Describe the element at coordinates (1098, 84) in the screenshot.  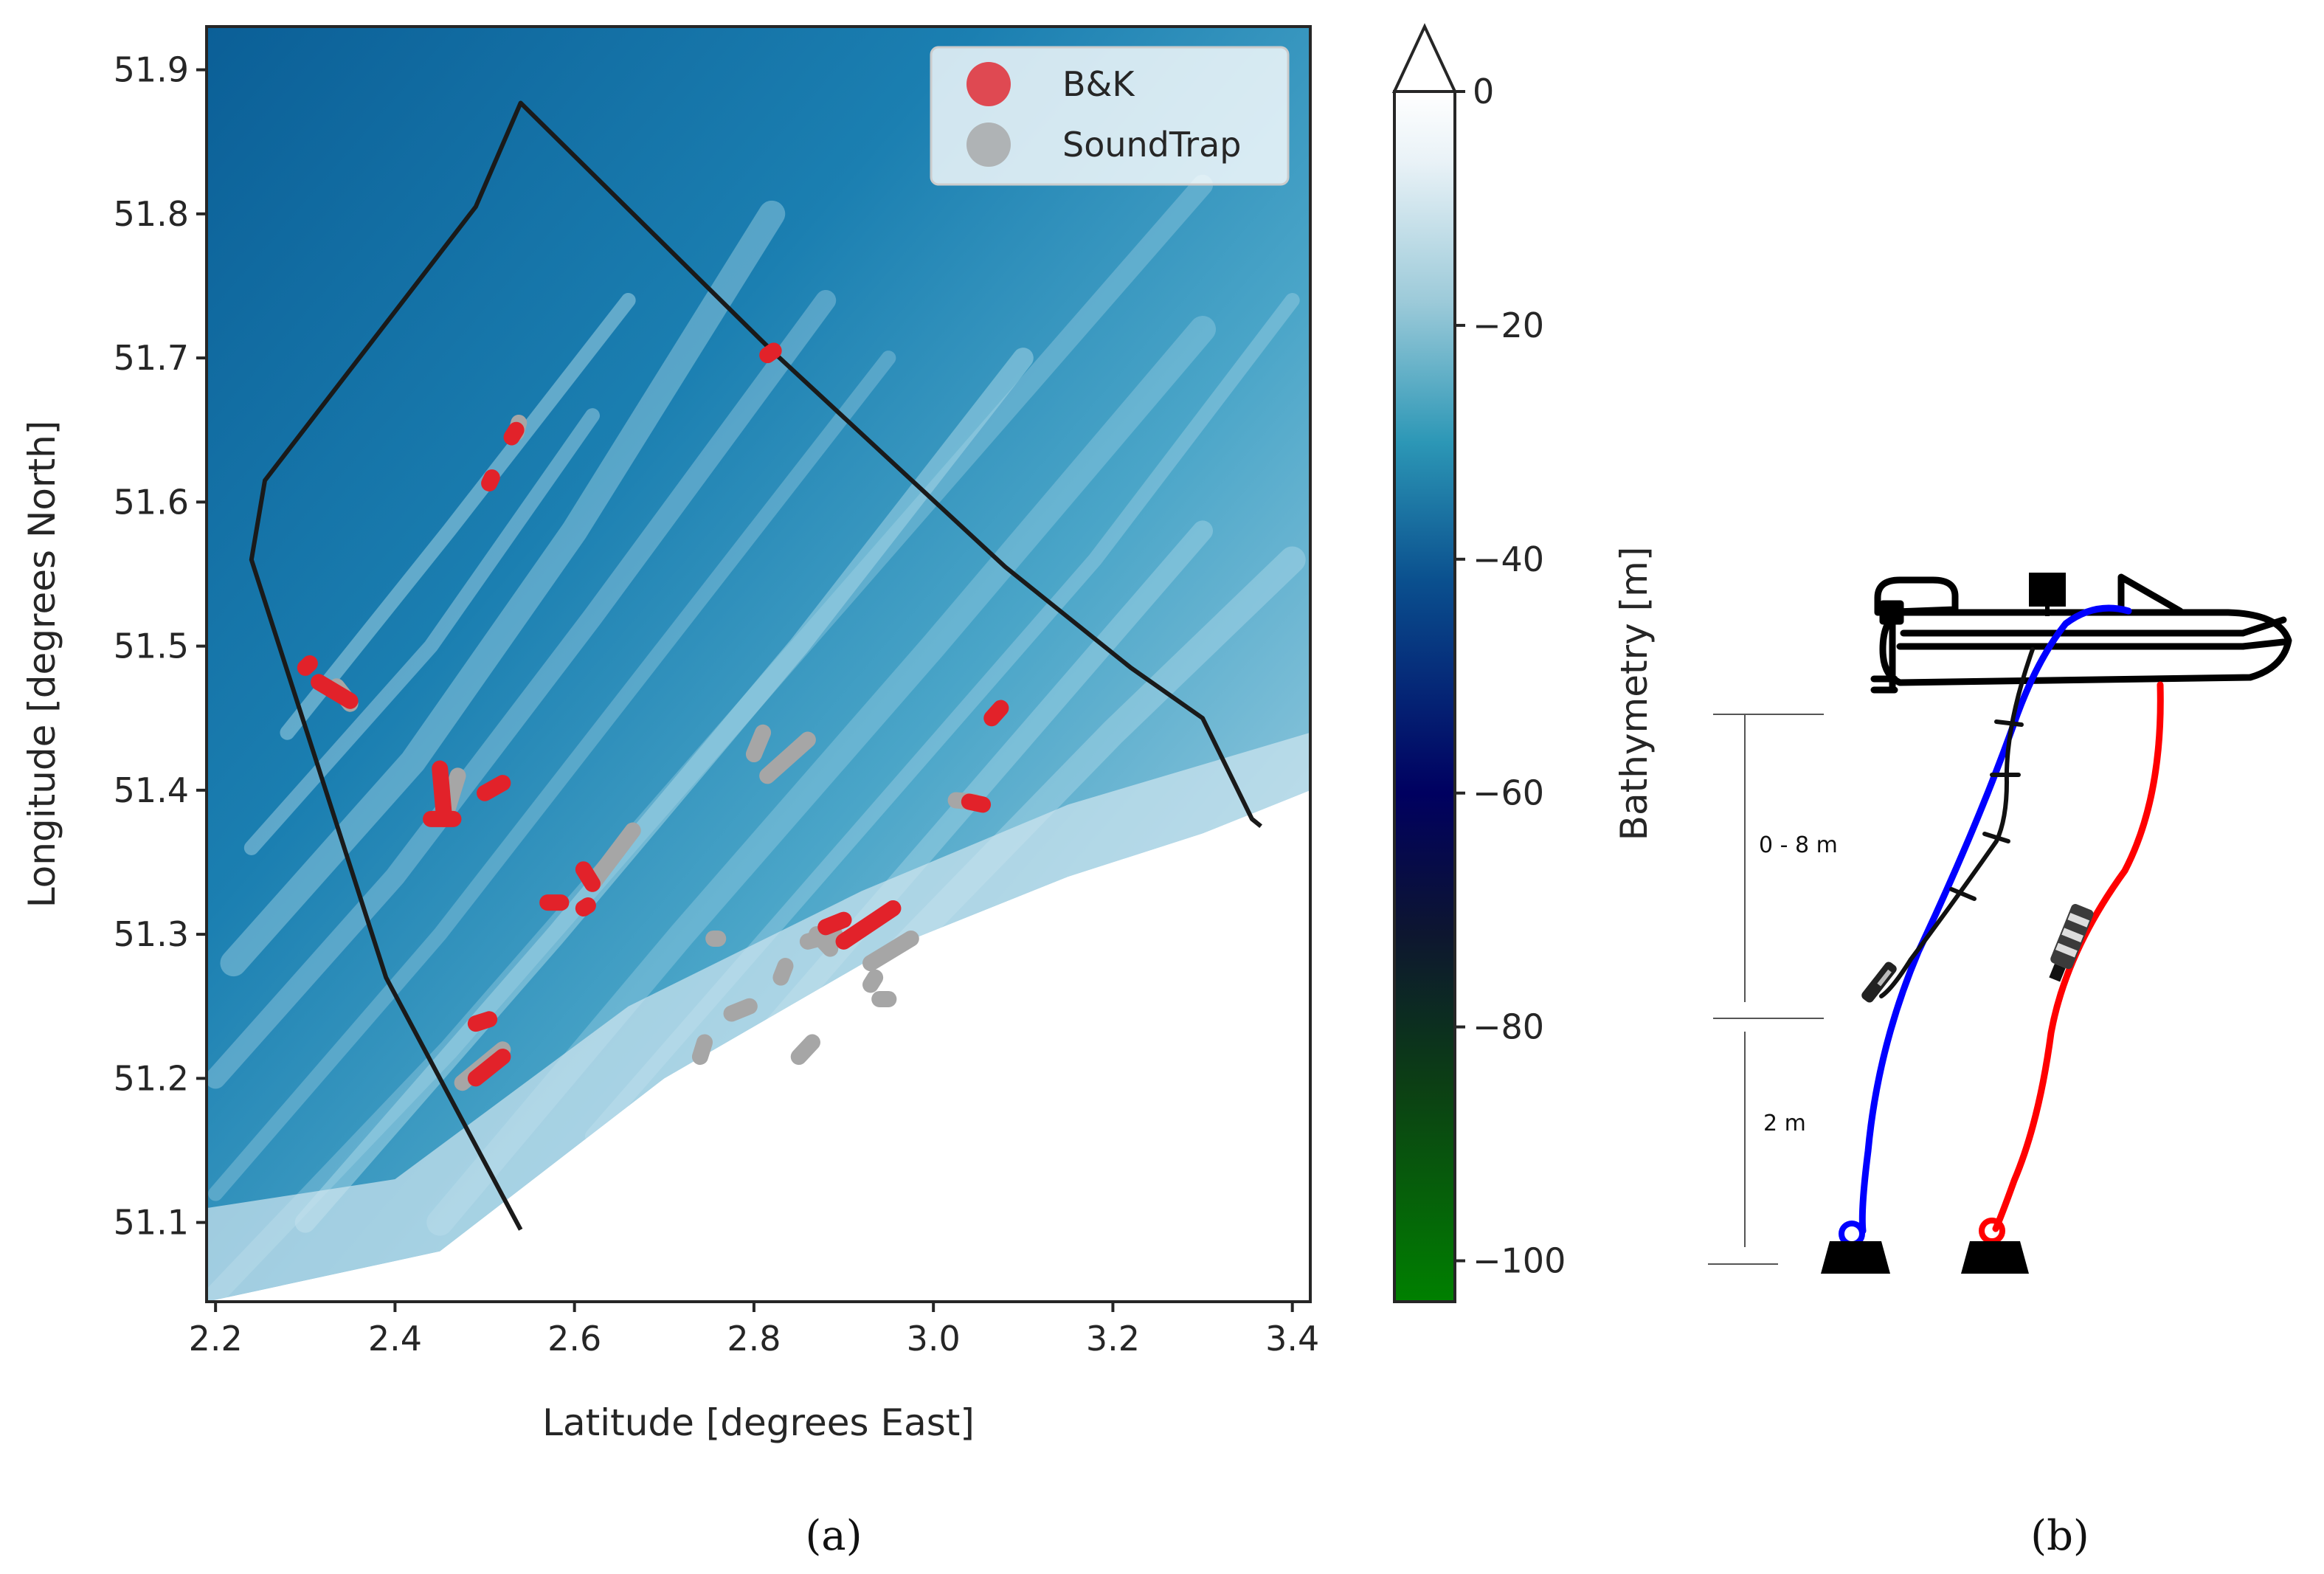
I see `legend-bk-label: B&K` at that location.